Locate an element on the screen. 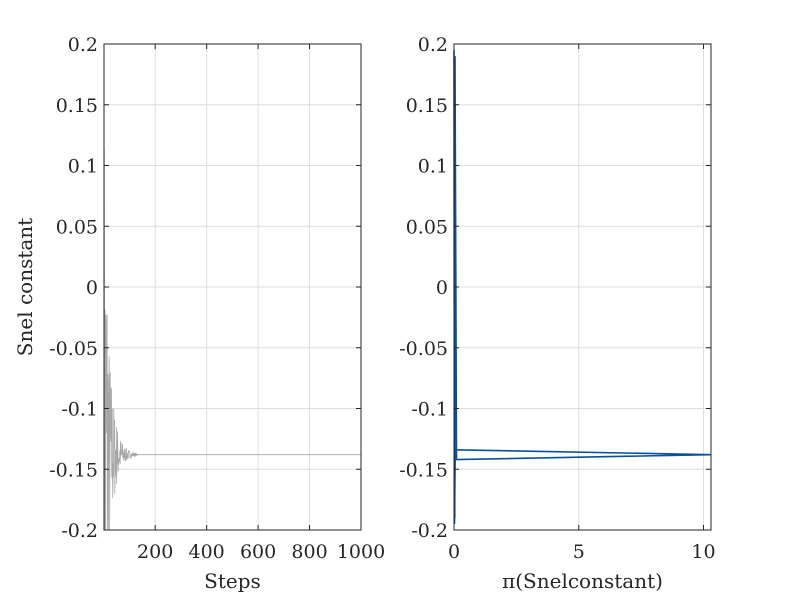  x-tick-label: 5 is located at coordinates (579, 552).